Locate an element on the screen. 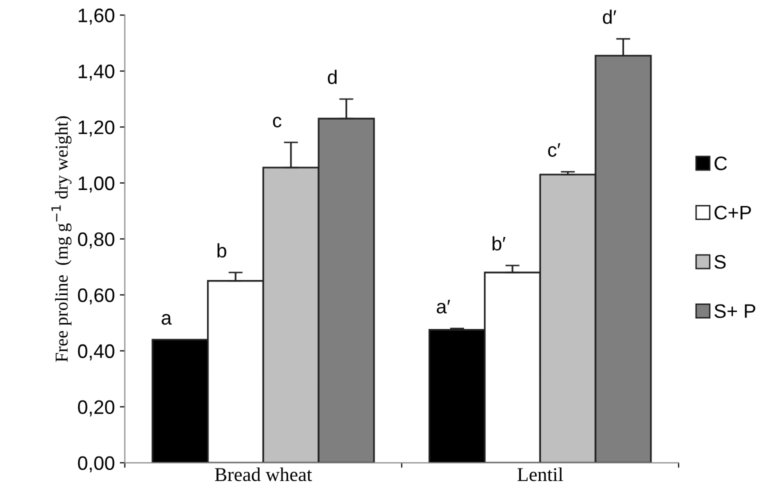 This screenshot has width=780, height=503. annotation: c′ is located at coordinates (554, 150).